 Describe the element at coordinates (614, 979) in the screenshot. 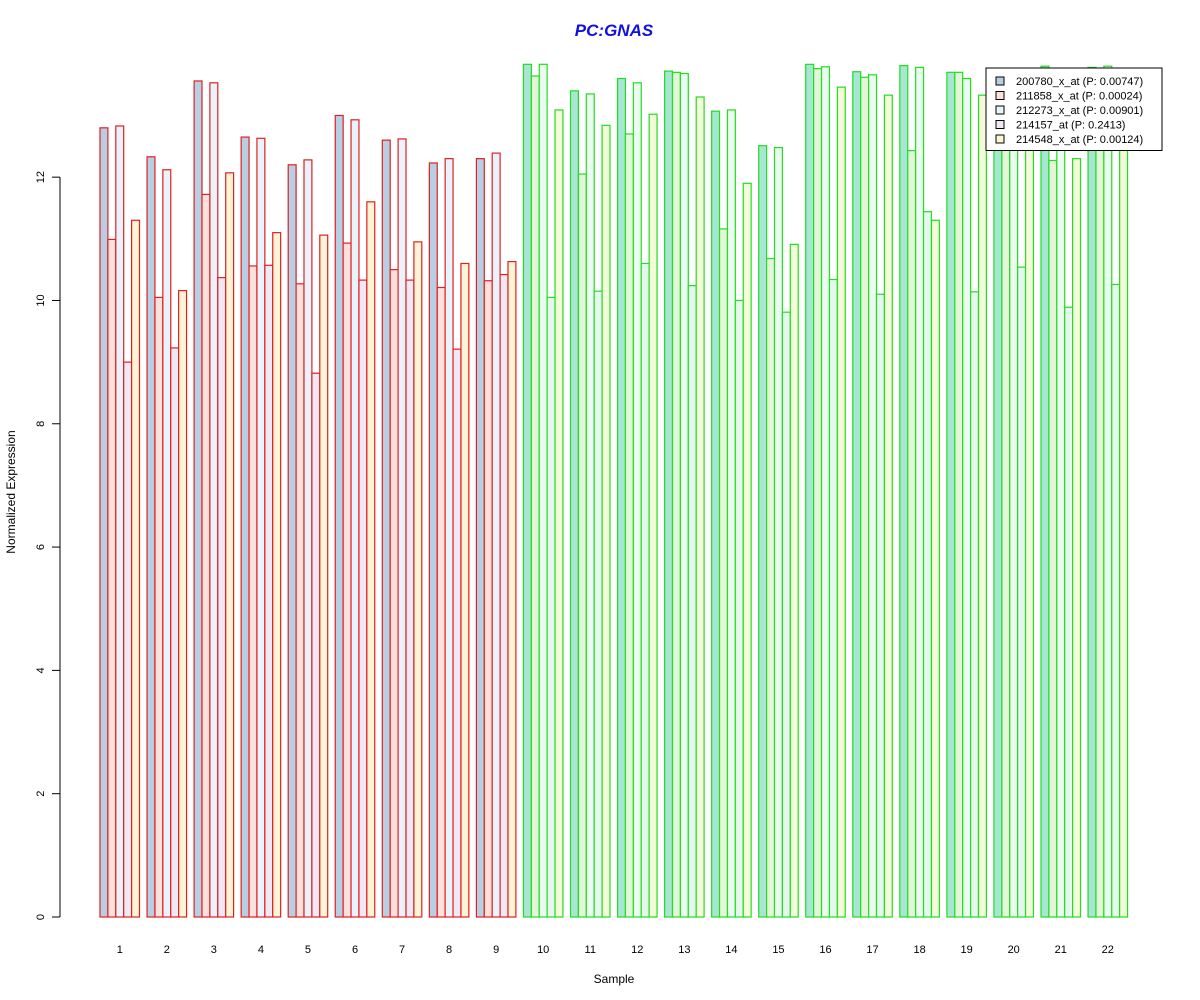

I see `x-axis-label: Sample` at that location.